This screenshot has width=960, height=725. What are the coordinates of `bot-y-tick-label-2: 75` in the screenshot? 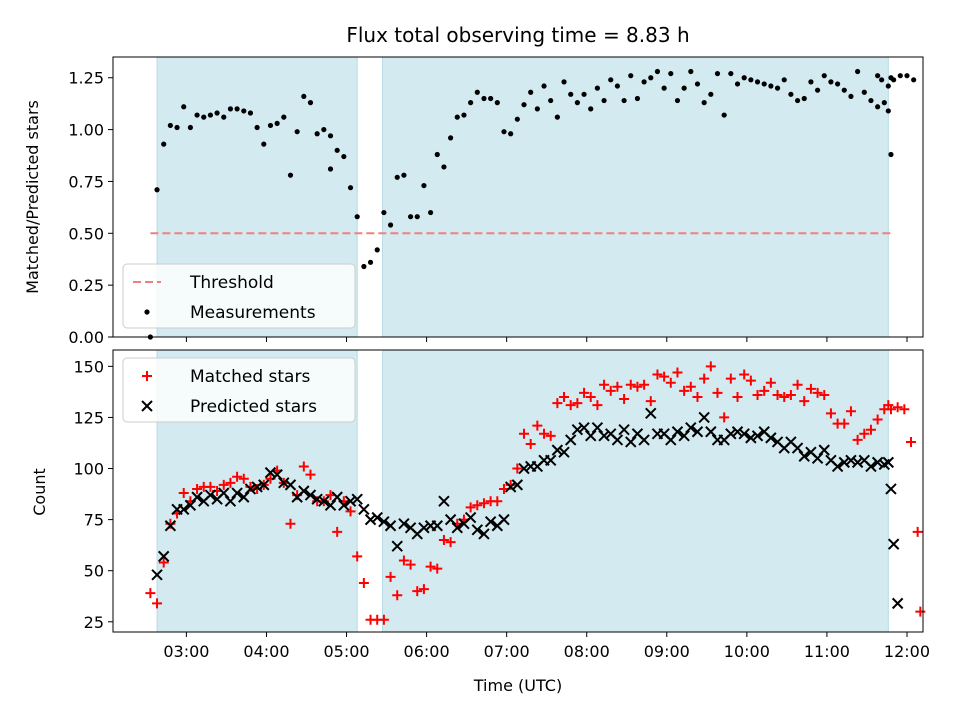 It's located at (94, 520).